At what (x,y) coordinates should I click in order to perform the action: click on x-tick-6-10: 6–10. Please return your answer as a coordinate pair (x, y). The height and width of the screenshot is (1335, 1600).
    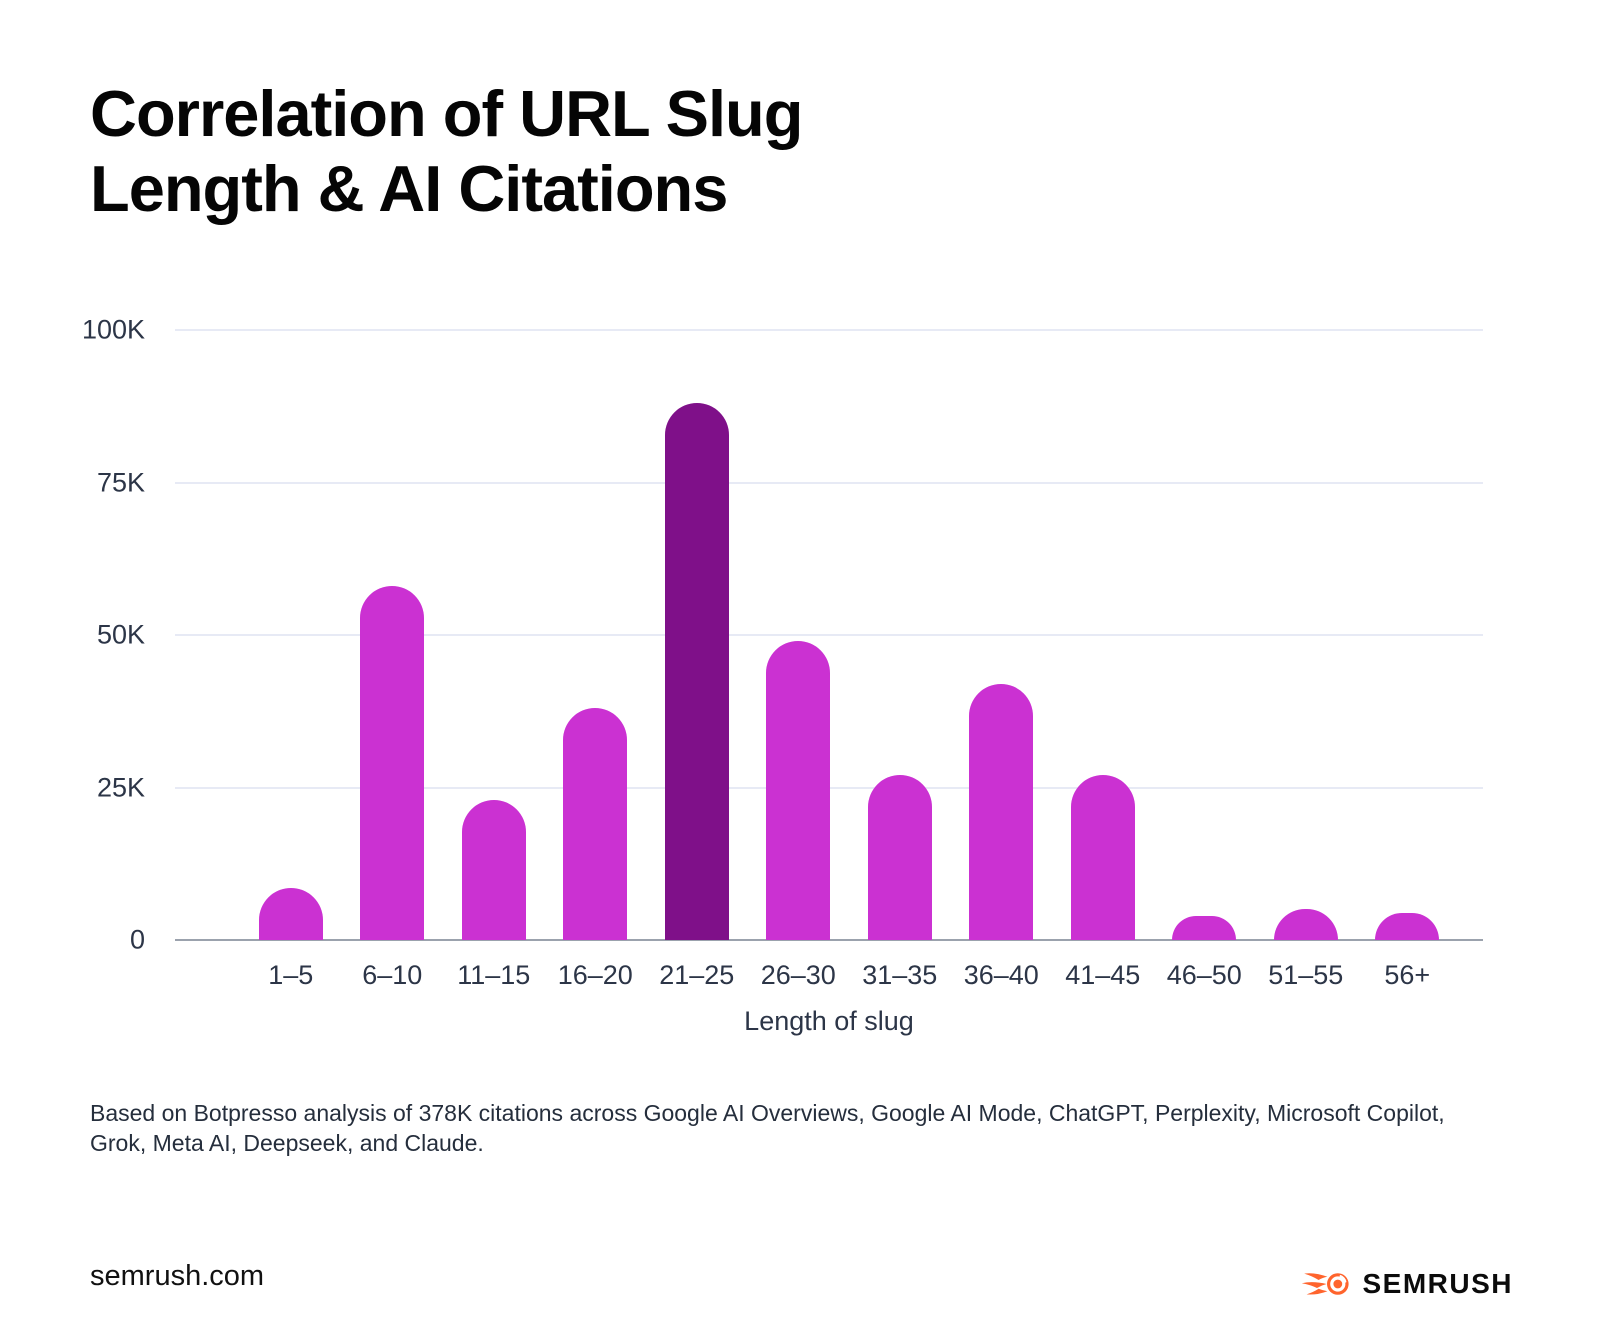
    Looking at the image, I should click on (392, 975).